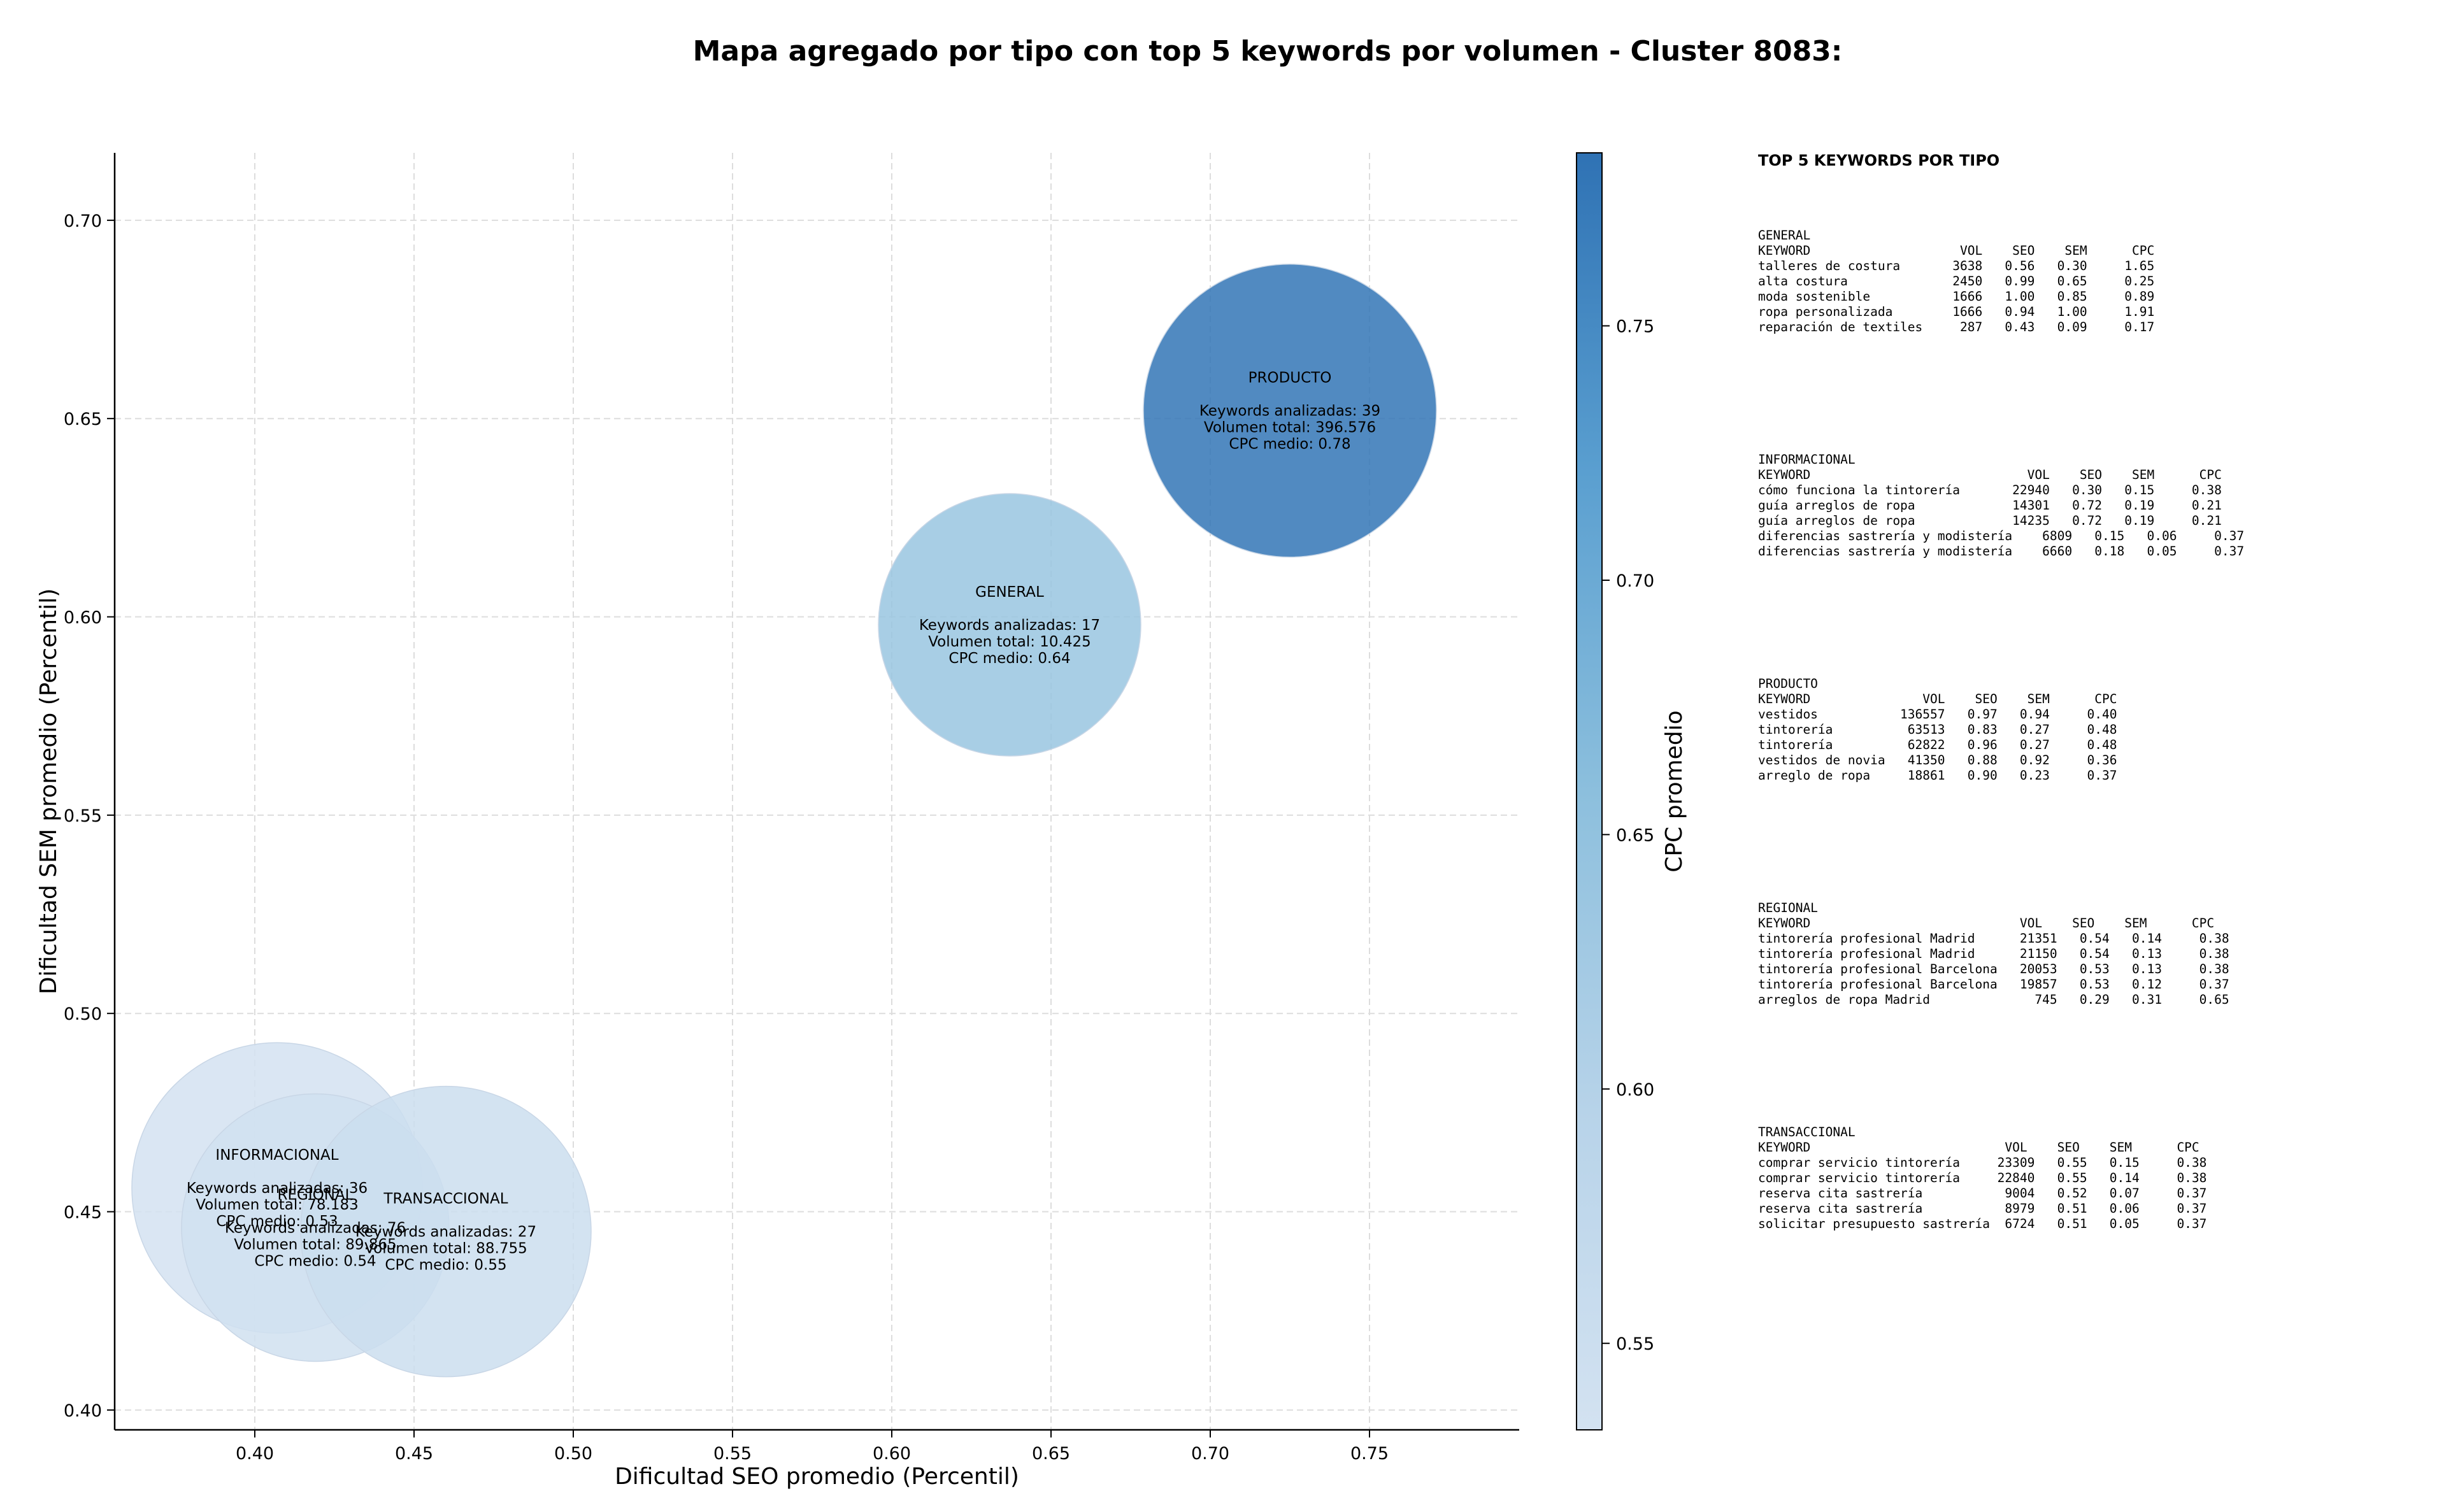  Describe the element at coordinates (277, 1205) in the screenshot. I see `bubble-label: Volumen total: 78.183` at that location.